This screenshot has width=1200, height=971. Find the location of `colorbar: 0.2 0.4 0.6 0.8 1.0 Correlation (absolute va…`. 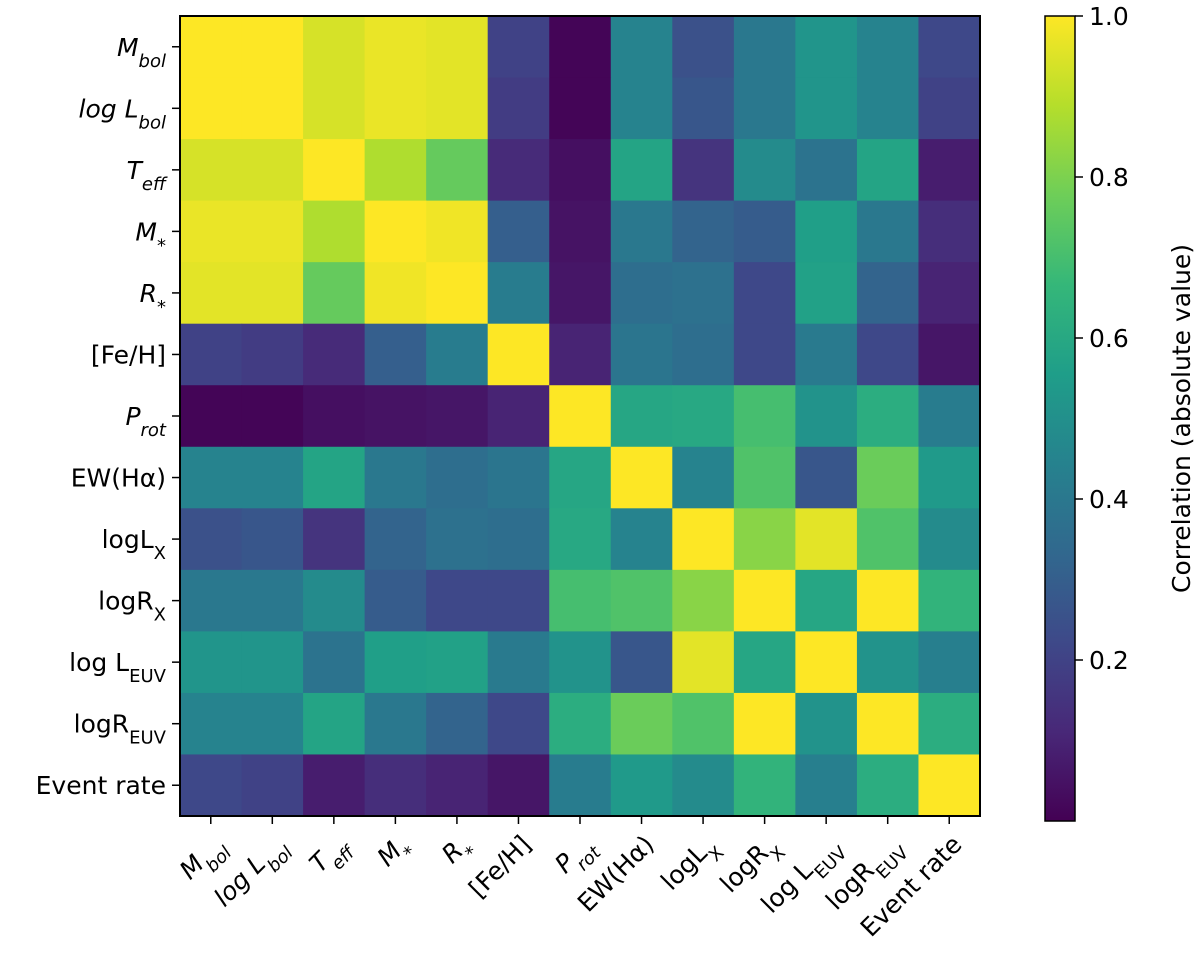

colorbar: 0.2 0.4 0.6 0.8 1.0 Correlation (absolute va… is located at coordinates (1120, 412).